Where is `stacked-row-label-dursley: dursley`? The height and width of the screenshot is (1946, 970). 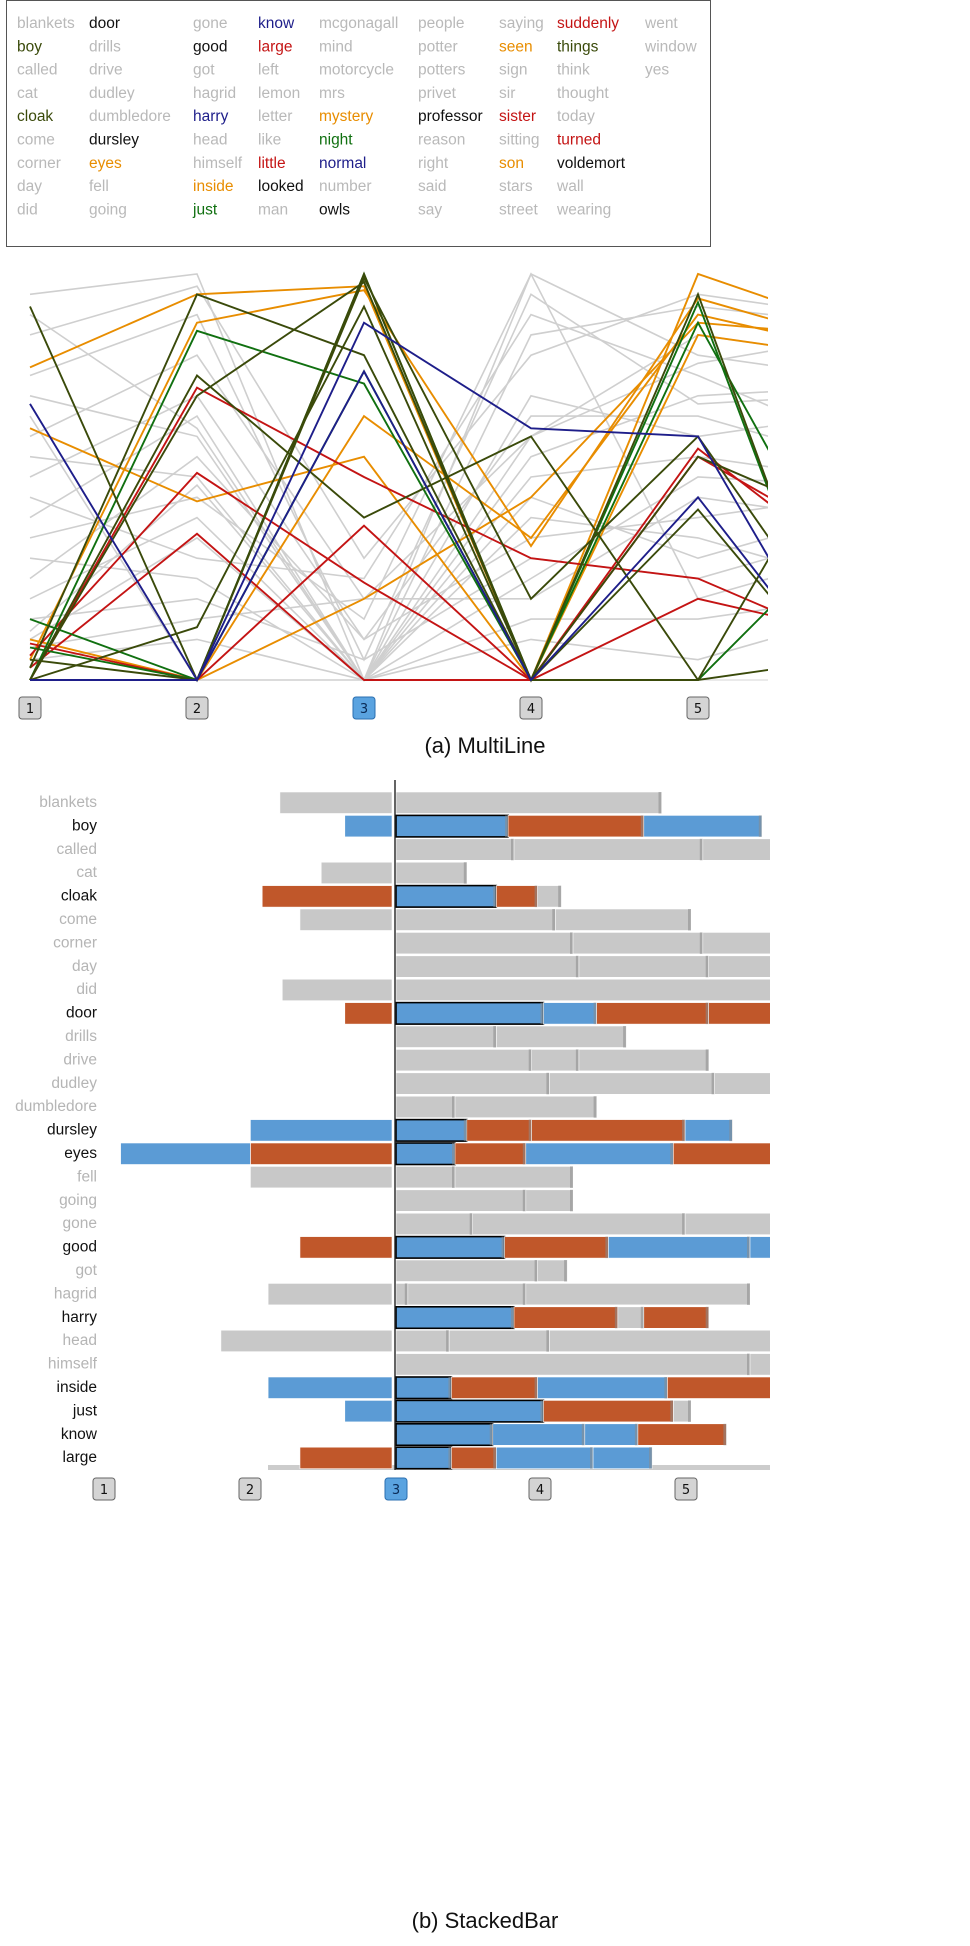
stacked-row-label-dursley: dursley is located at coordinates (72, 1130).